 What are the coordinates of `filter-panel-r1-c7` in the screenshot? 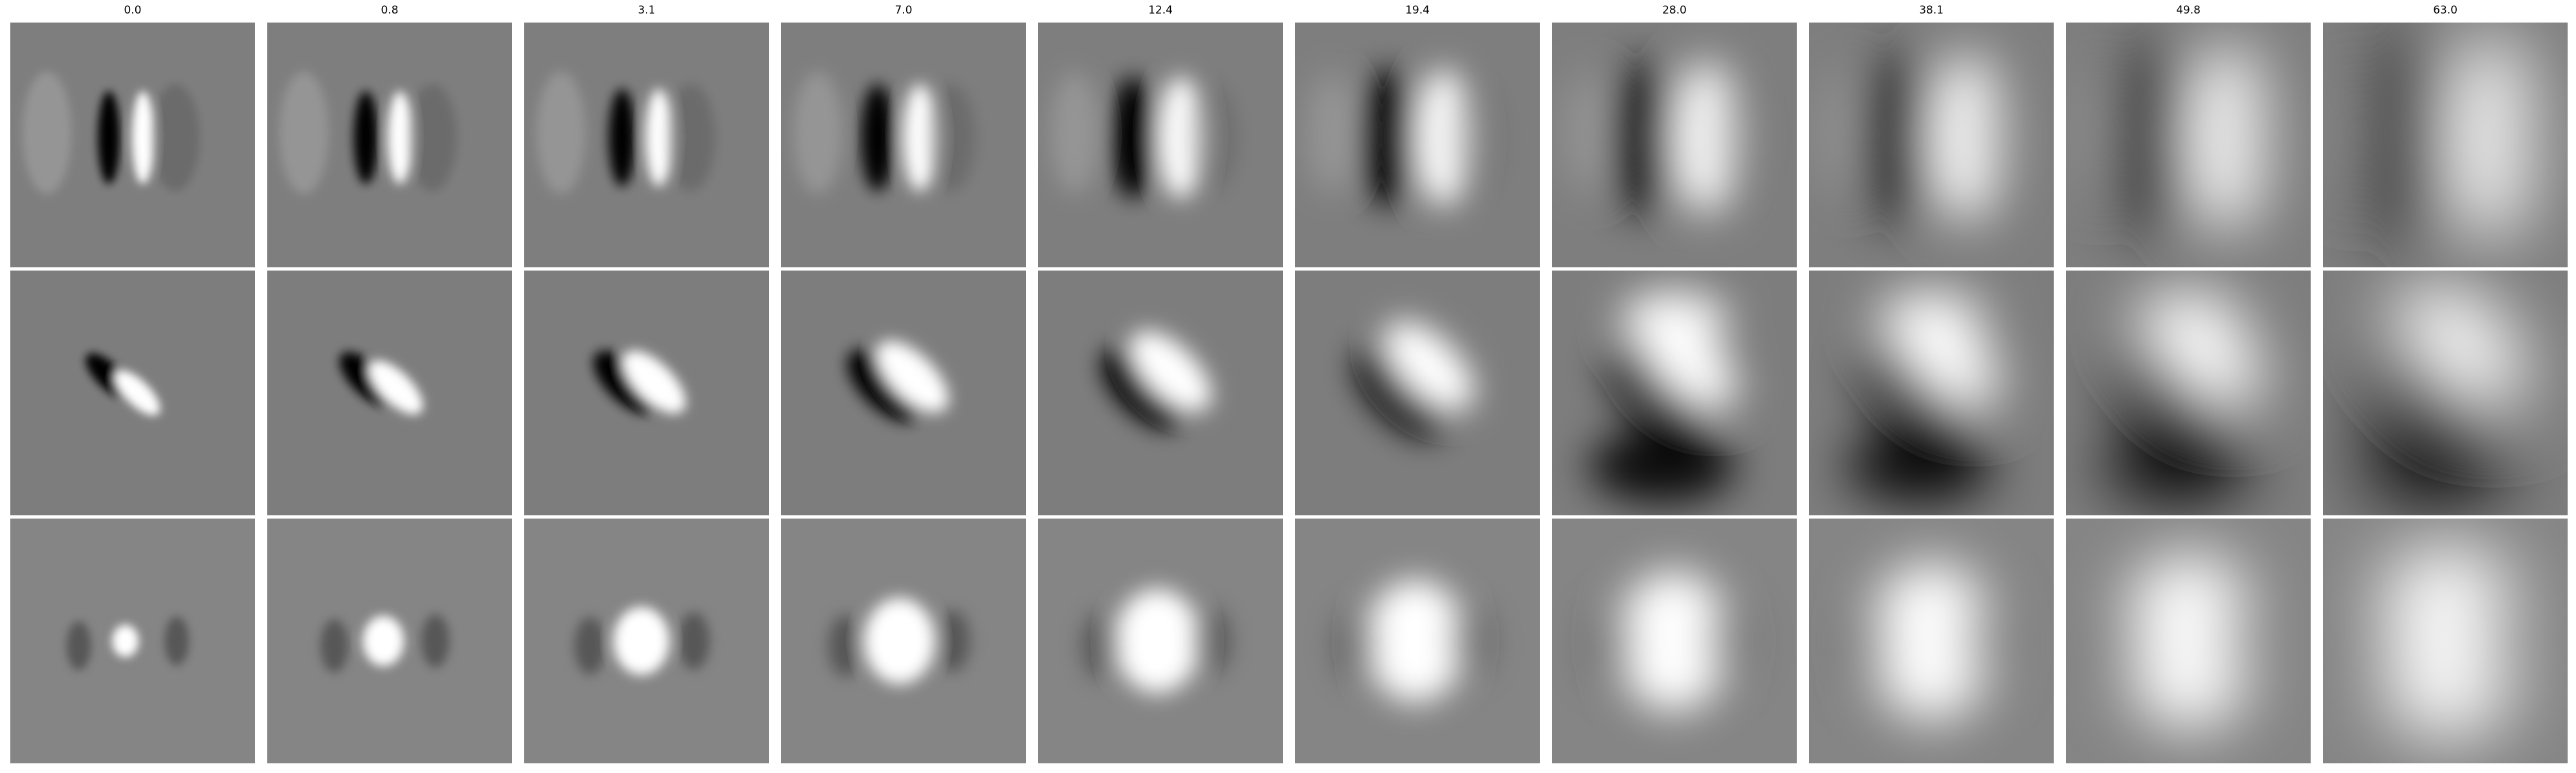 It's located at (1931, 393).